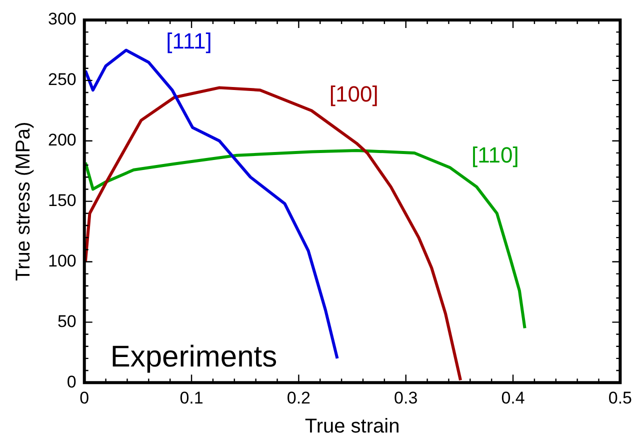 Image resolution: width=638 pixels, height=443 pixels. Describe the element at coordinates (620, 398) in the screenshot. I see `x-tick-label: 0.5` at that location.